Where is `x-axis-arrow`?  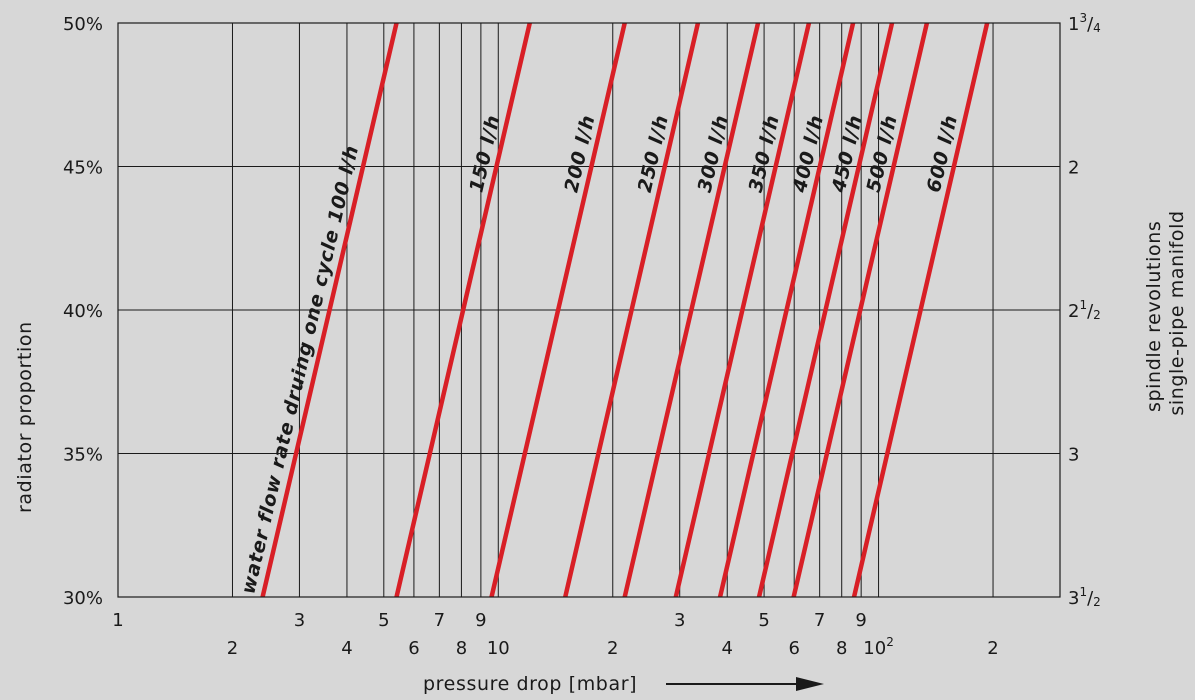 x-axis-arrow is located at coordinates (745, 684).